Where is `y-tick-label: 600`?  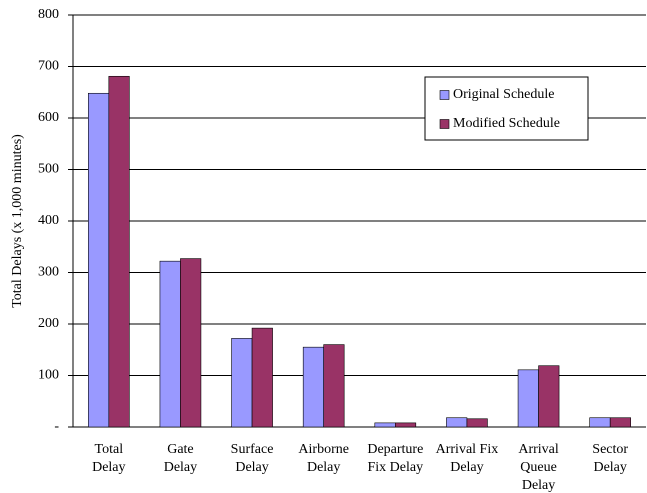
y-tick-label: 600 is located at coordinates (48, 117).